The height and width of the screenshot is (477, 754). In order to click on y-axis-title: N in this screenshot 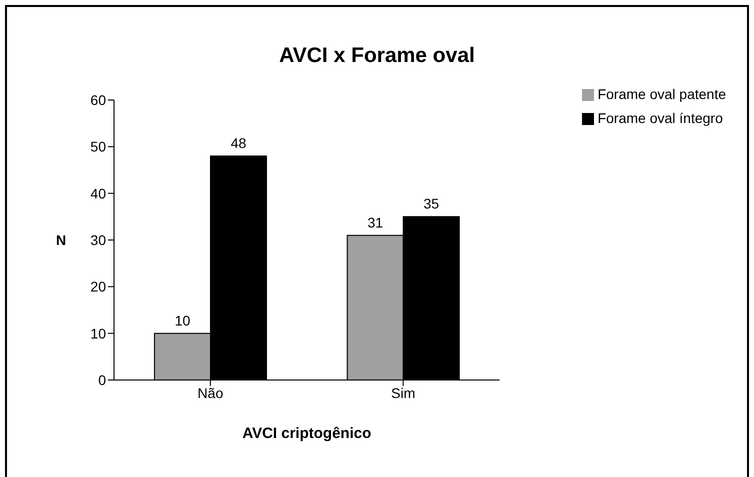, I will do `click(61, 240)`.